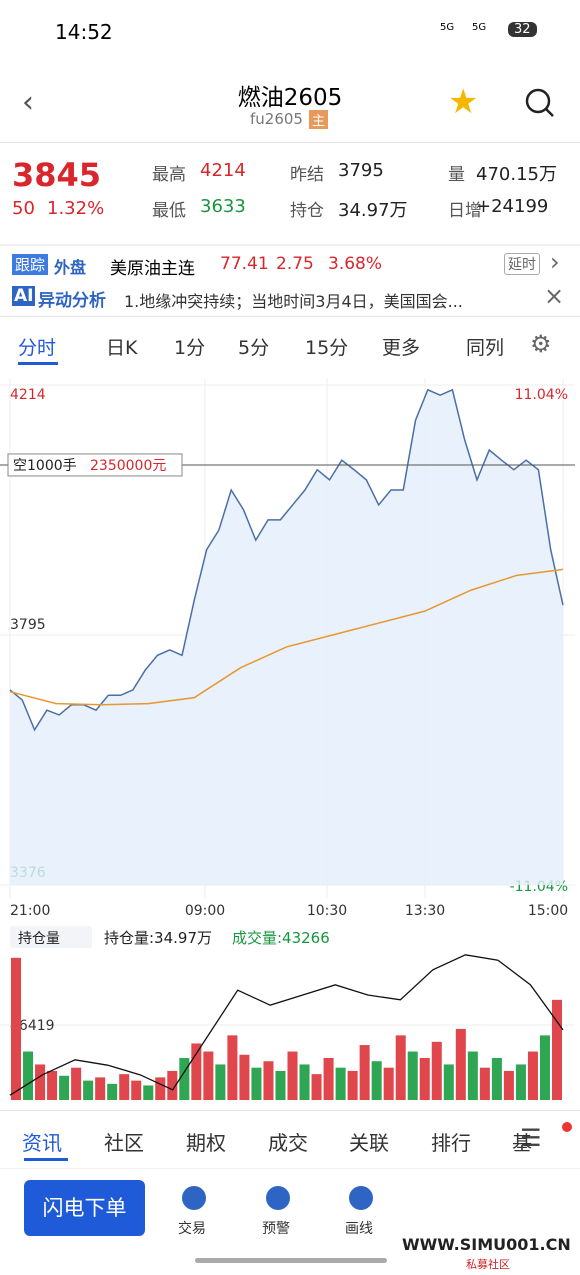 The image size is (580, 1275). Describe the element at coordinates (169, 175) in the screenshot. I see `stat-label: 最高` at that location.